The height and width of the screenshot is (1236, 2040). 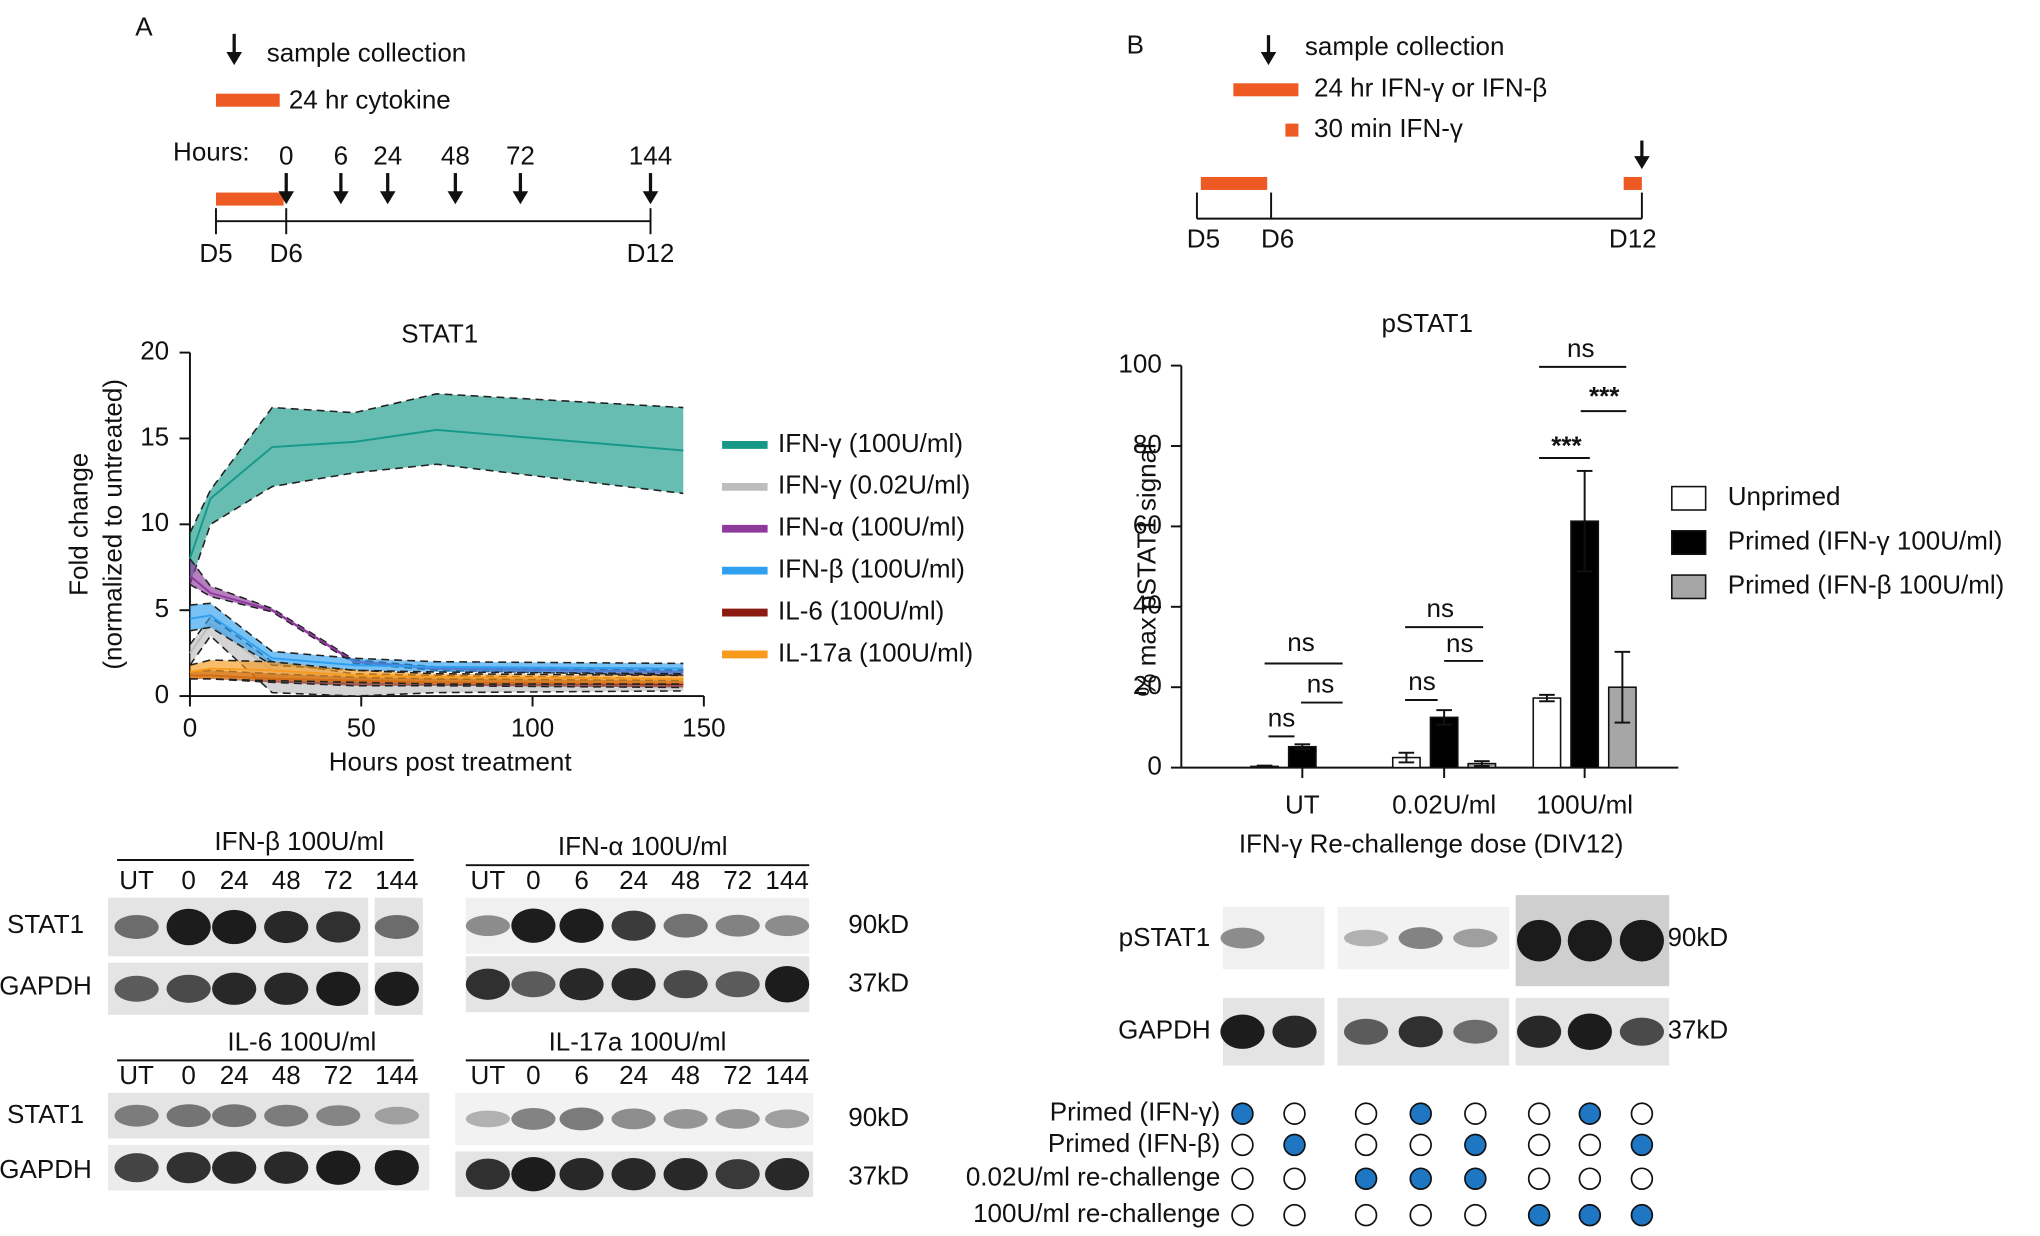 I want to click on row-label: GAPDH, so click(x=1164, y=1030).